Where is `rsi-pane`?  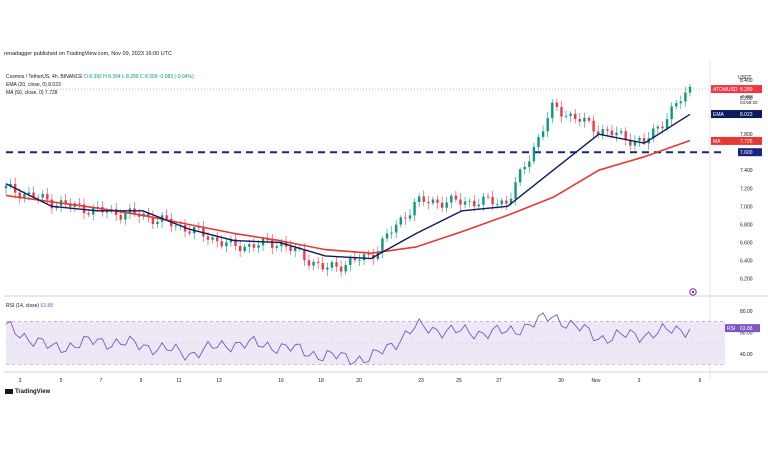 rsi-pane is located at coordinates (365, 339).